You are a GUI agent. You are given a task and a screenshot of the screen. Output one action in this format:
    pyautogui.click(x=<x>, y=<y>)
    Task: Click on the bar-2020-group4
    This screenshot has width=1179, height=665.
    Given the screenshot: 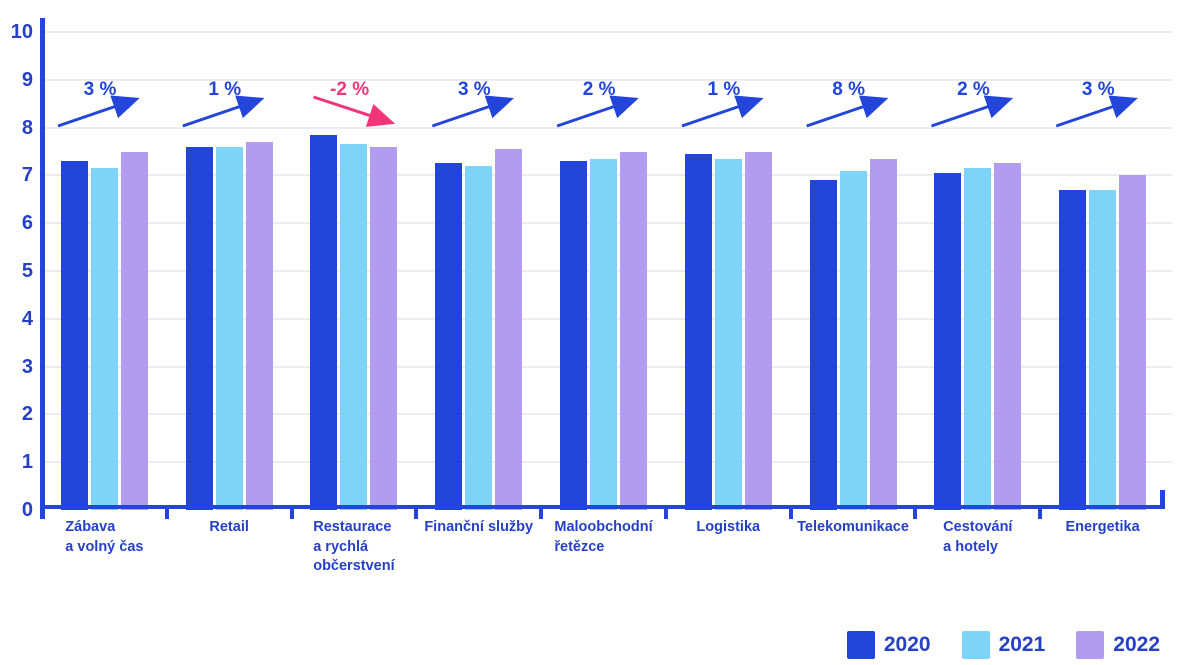 What is the action you would take?
    pyautogui.click(x=449, y=336)
    